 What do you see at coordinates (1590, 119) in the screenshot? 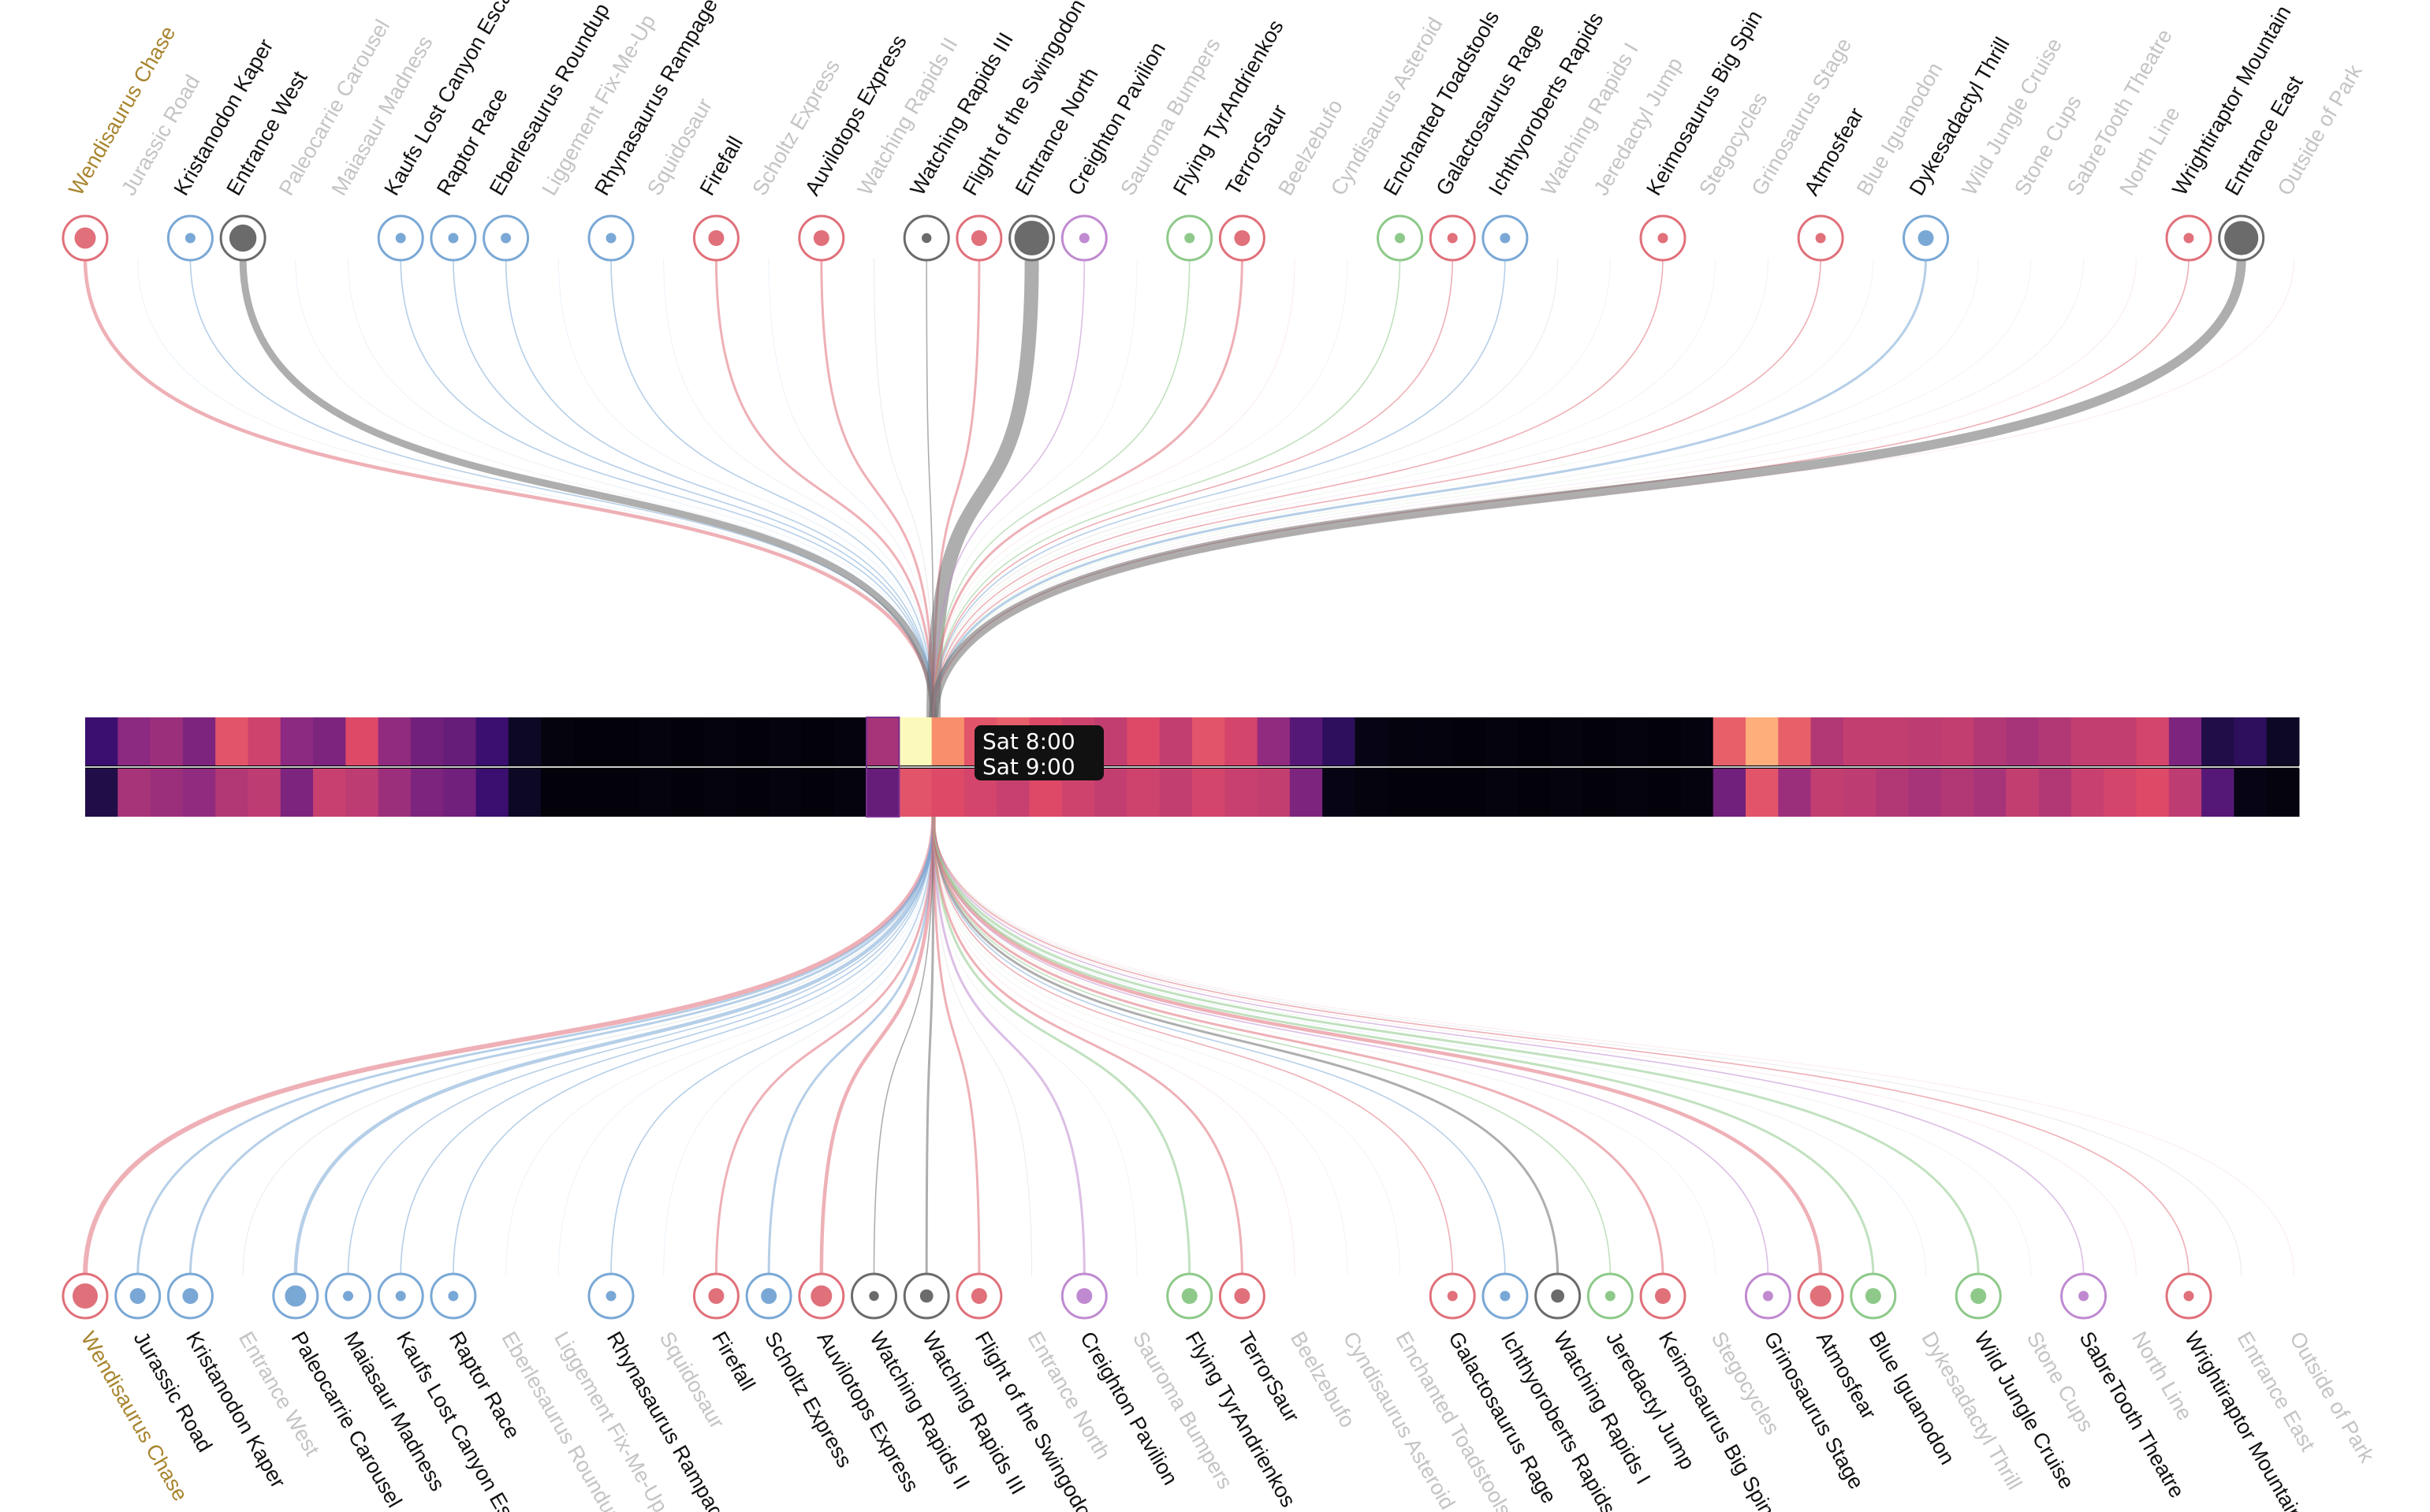
I see `top-node-watching-rapids-i: Watching Rapids I` at bounding box center [1590, 119].